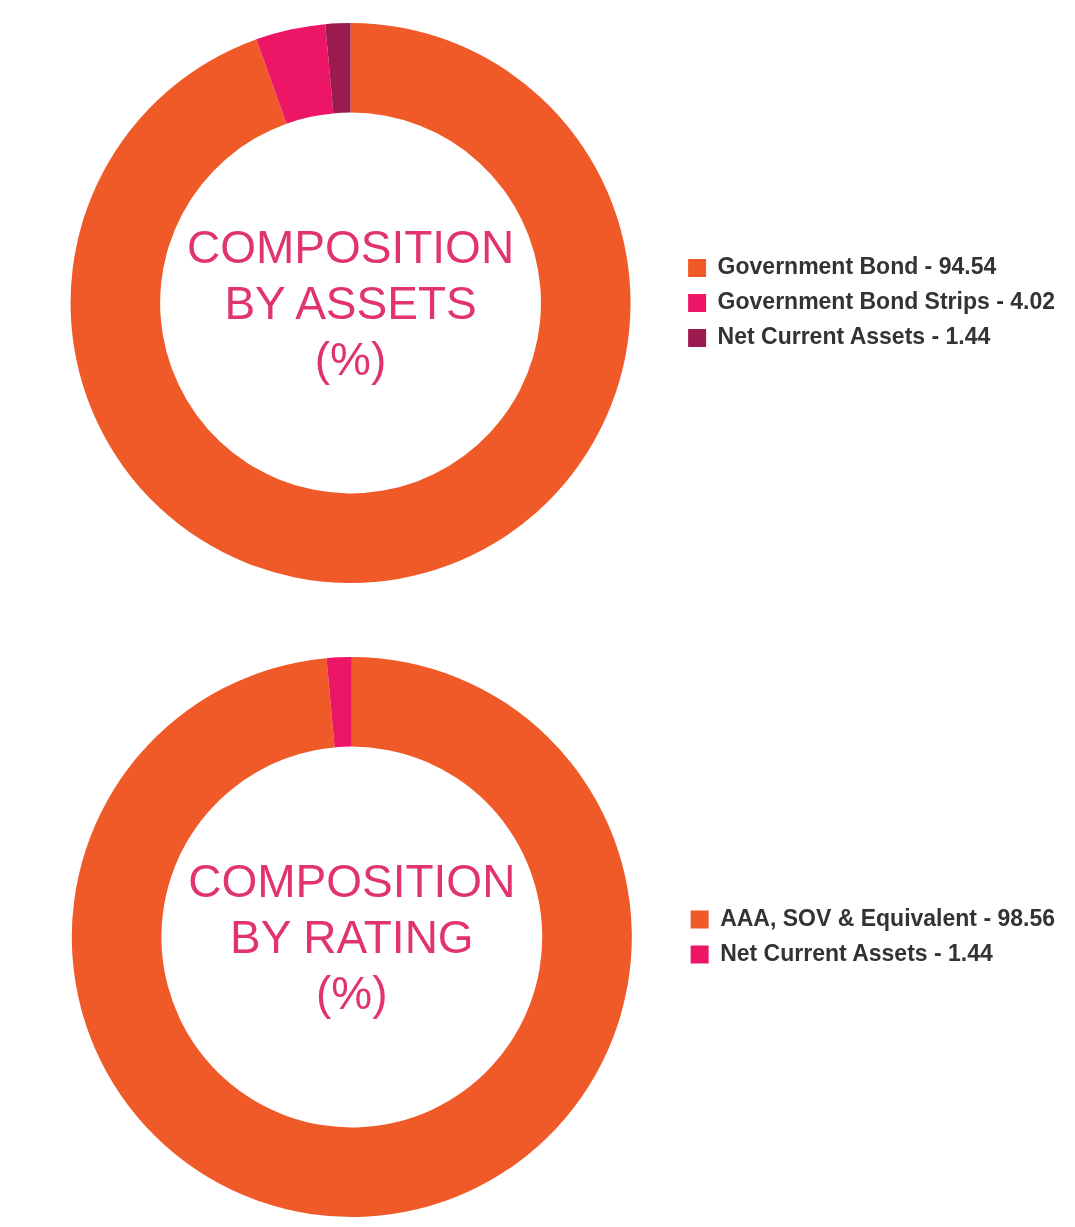 The height and width of the screenshot is (1227, 1075). What do you see at coordinates (887, 917) in the screenshot?
I see `legend-label: AAA, SOV & Equivalent - 98.56` at bounding box center [887, 917].